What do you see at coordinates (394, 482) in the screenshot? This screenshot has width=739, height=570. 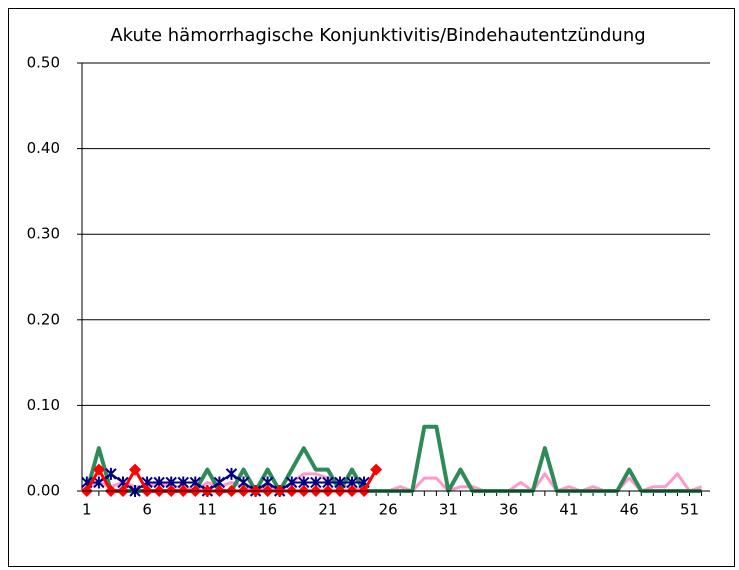 I see `series-line` at bounding box center [394, 482].